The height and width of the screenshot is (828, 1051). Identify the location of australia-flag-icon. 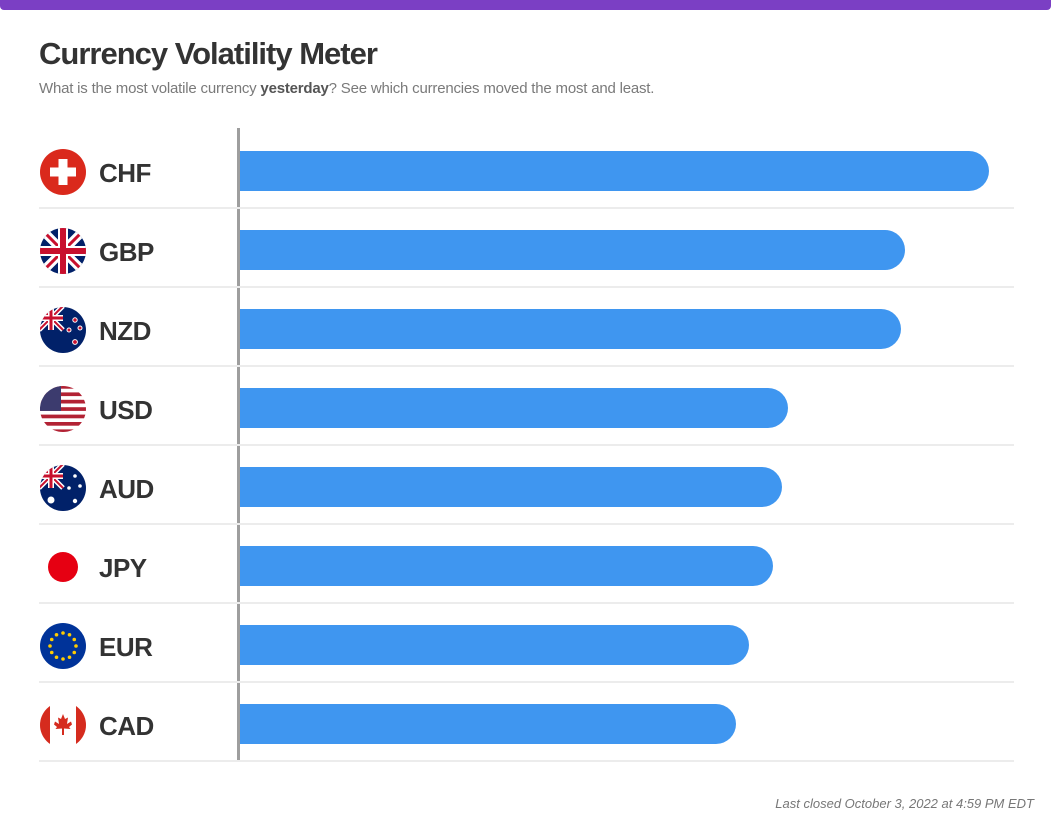
(63, 488).